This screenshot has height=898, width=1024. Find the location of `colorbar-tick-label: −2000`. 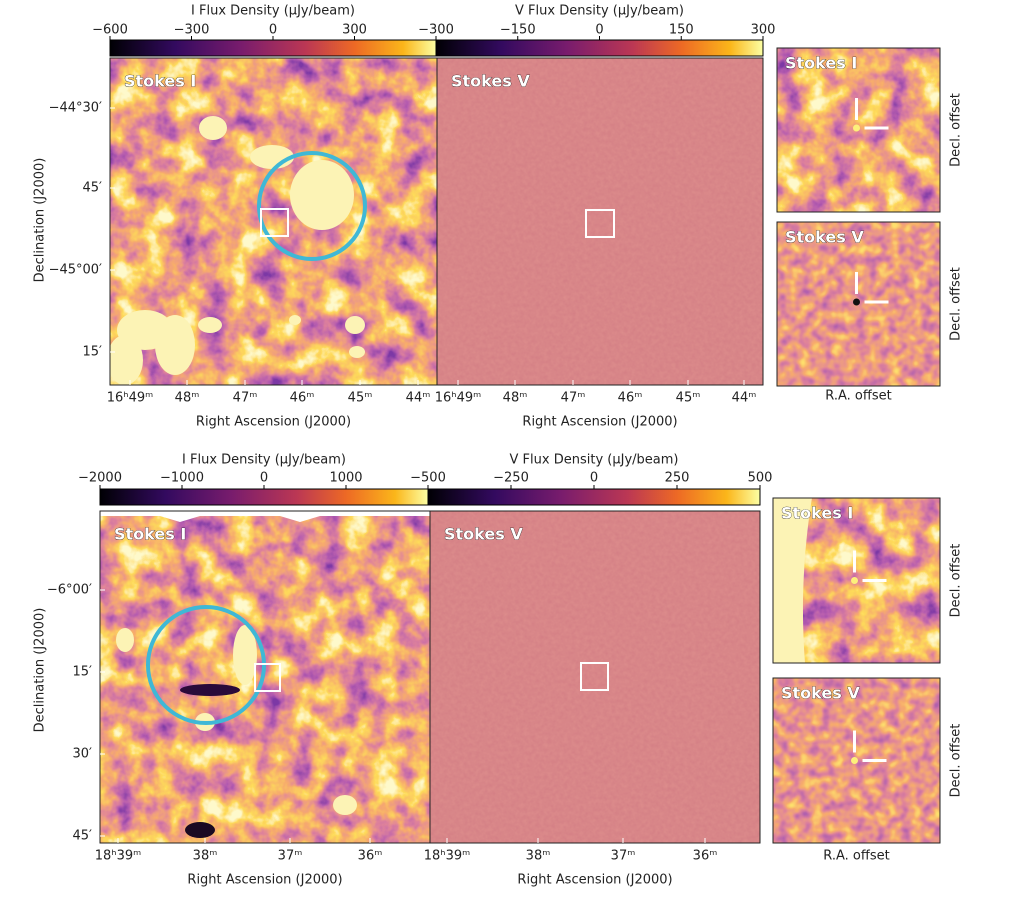

colorbar-tick-label: −2000 is located at coordinates (100, 478).